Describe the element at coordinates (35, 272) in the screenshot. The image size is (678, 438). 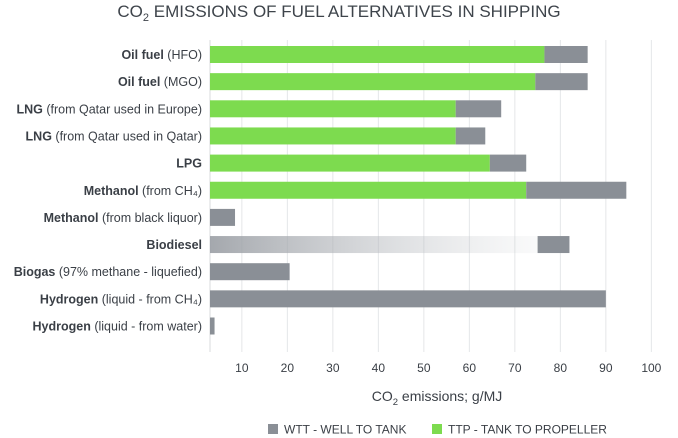
I see `category-label-bold: Biogas` at that location.